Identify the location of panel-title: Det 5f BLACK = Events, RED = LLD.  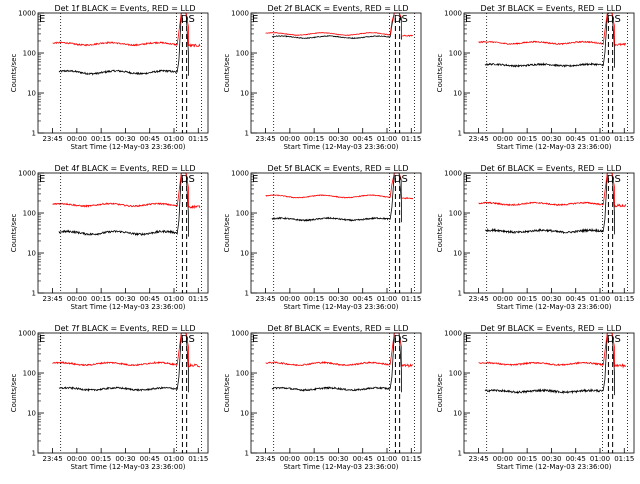
(337, 168).